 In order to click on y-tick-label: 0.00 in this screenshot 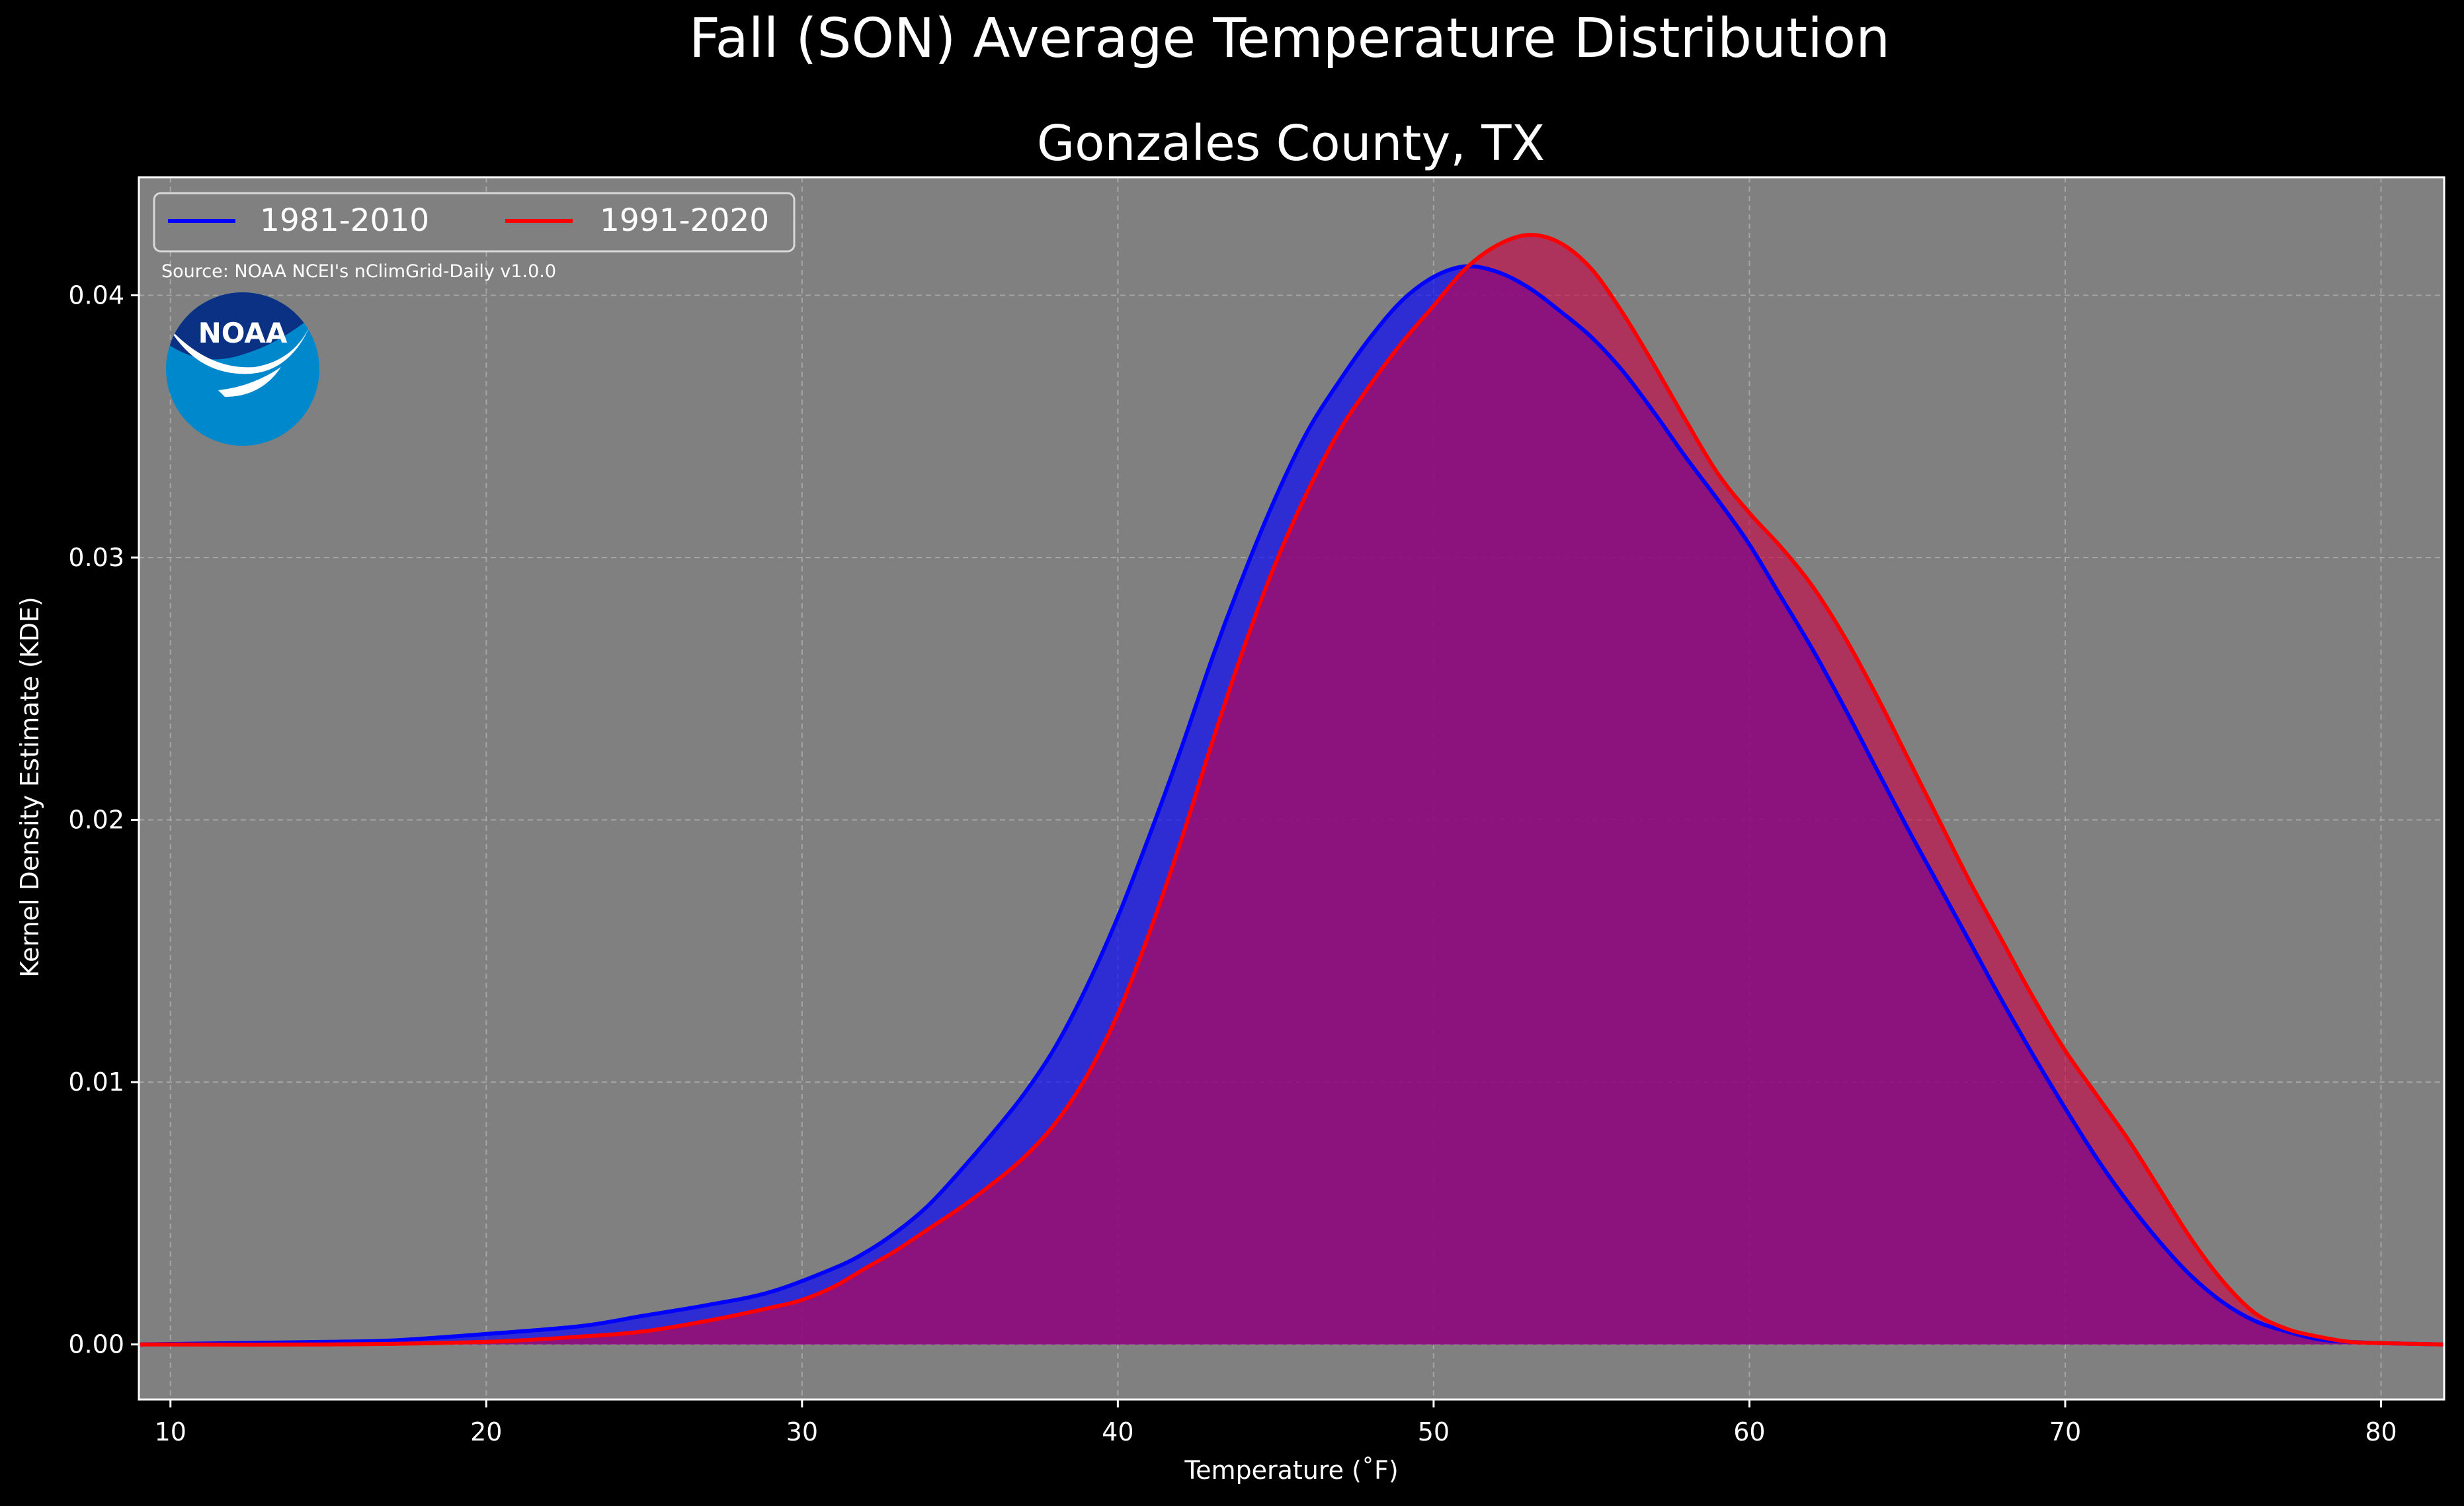, I will do `click(96, 1344)`.